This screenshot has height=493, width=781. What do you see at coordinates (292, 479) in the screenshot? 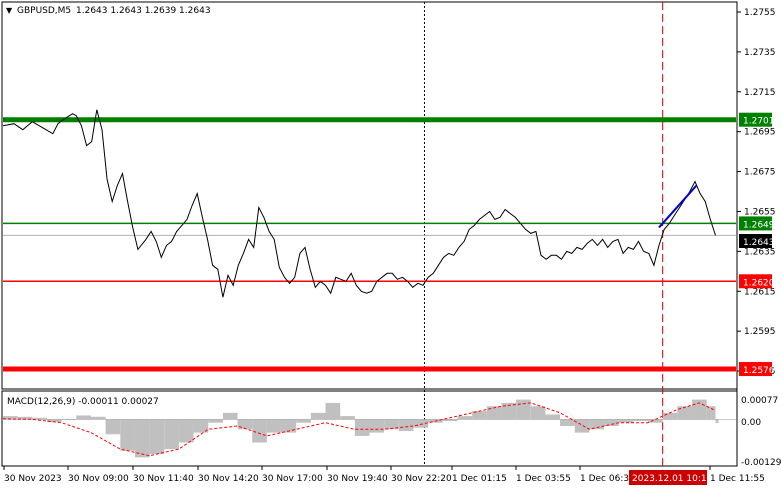
I see `time-tick-label: 30 Nov 17:00` at bounding box center [292, 479].